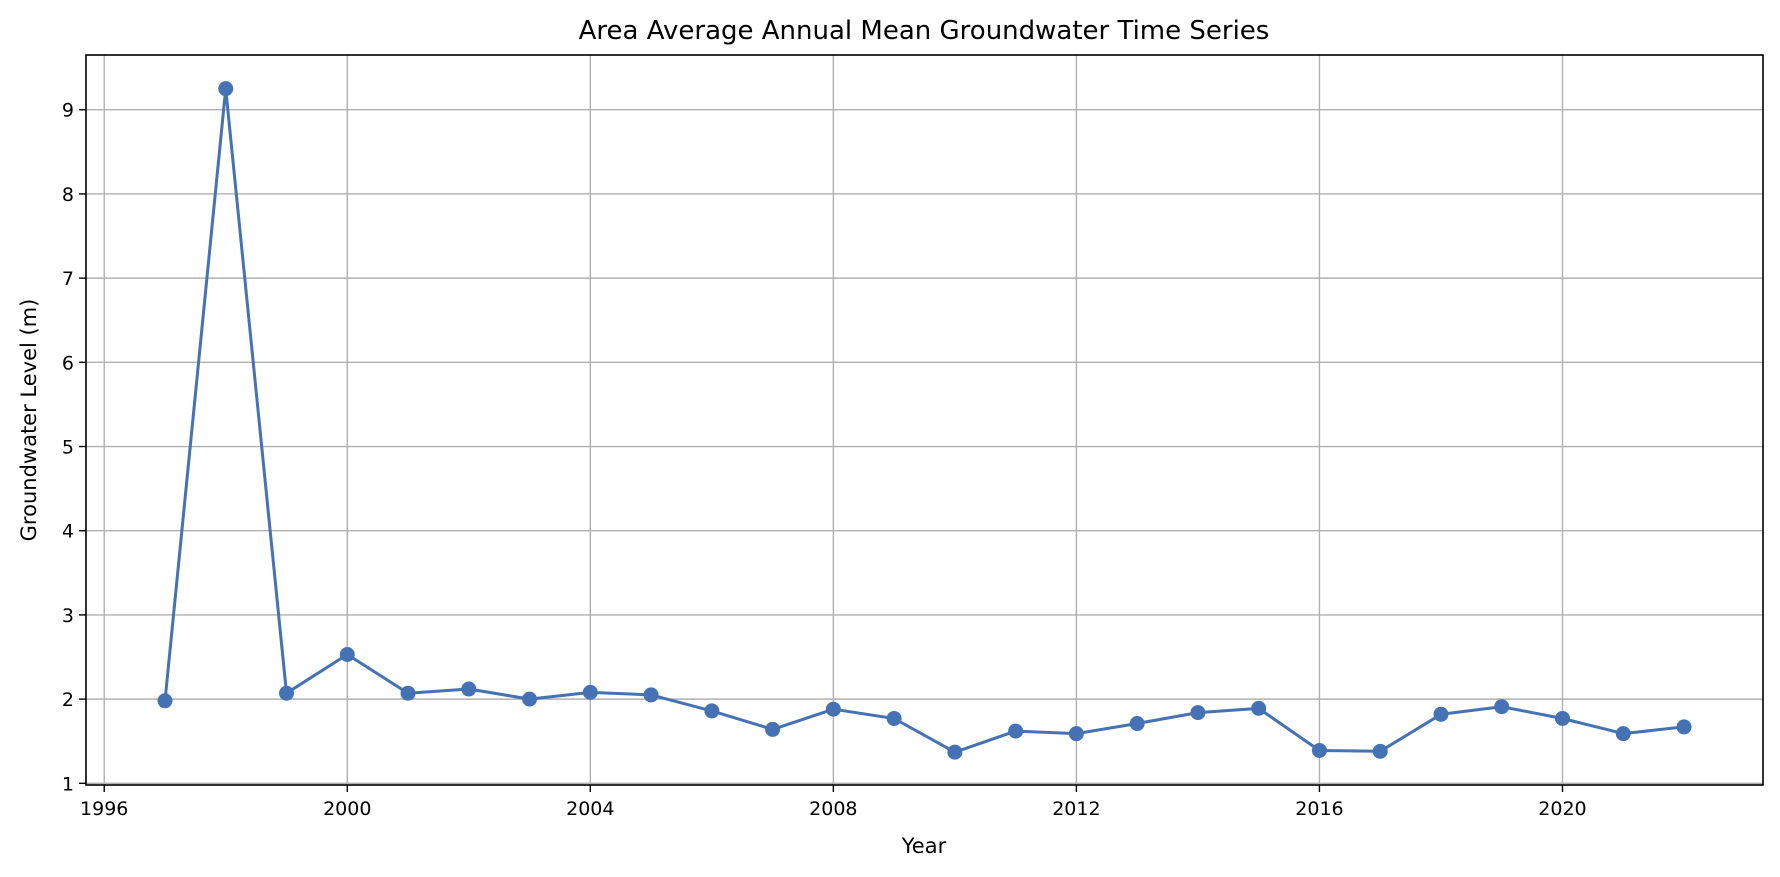 This screenshot has width=1780, height=877. What do you see at coordinates (68, 532) in the screenshot?
I see `y-tick-label: 4` at bounding box center [68, 532].